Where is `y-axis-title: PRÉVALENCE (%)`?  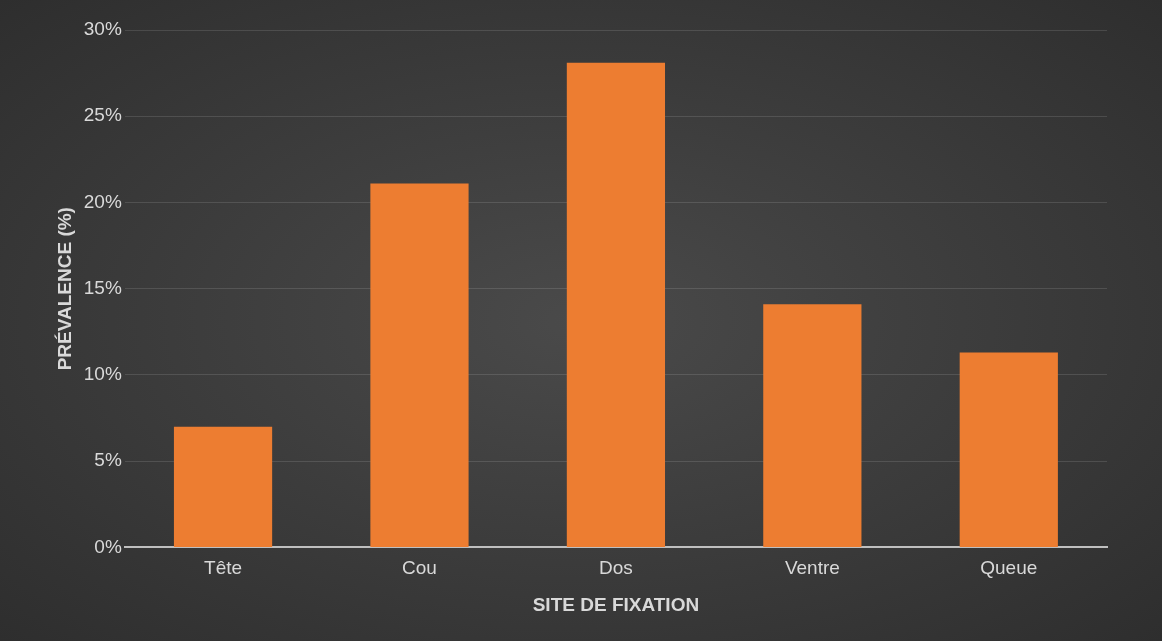
y-axis-title: PRÉVALENCE (%) is located at coordinates (64, 289).